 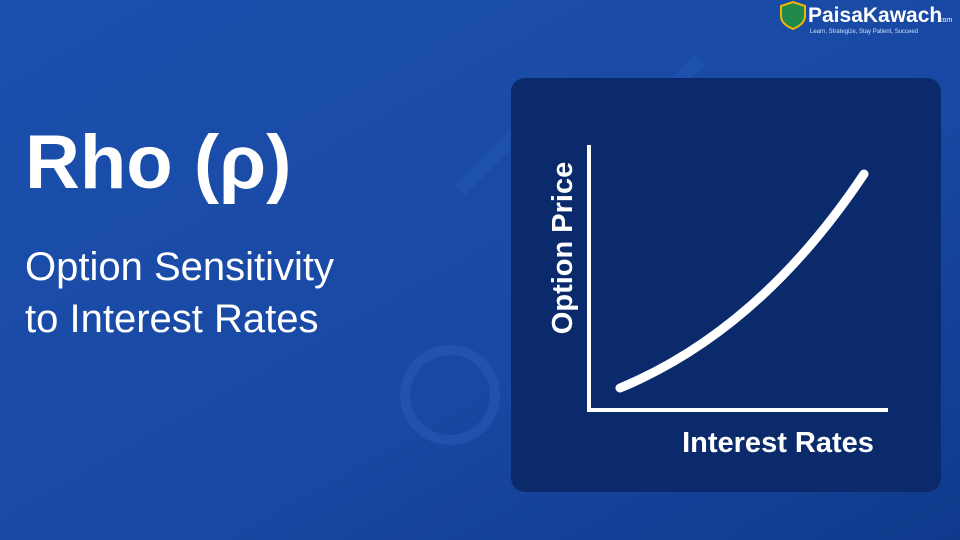 I want to click on watermark-shape, so click(x=450, y=395).